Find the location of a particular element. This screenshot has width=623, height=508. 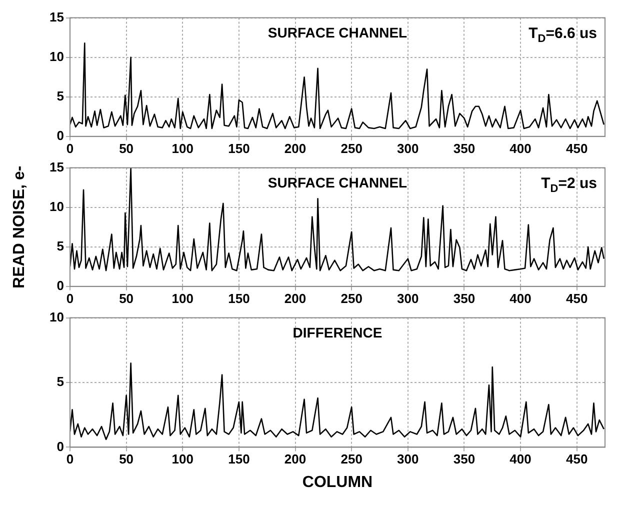

annotation: DIFFERENCE is located at coordinates (337, 332).